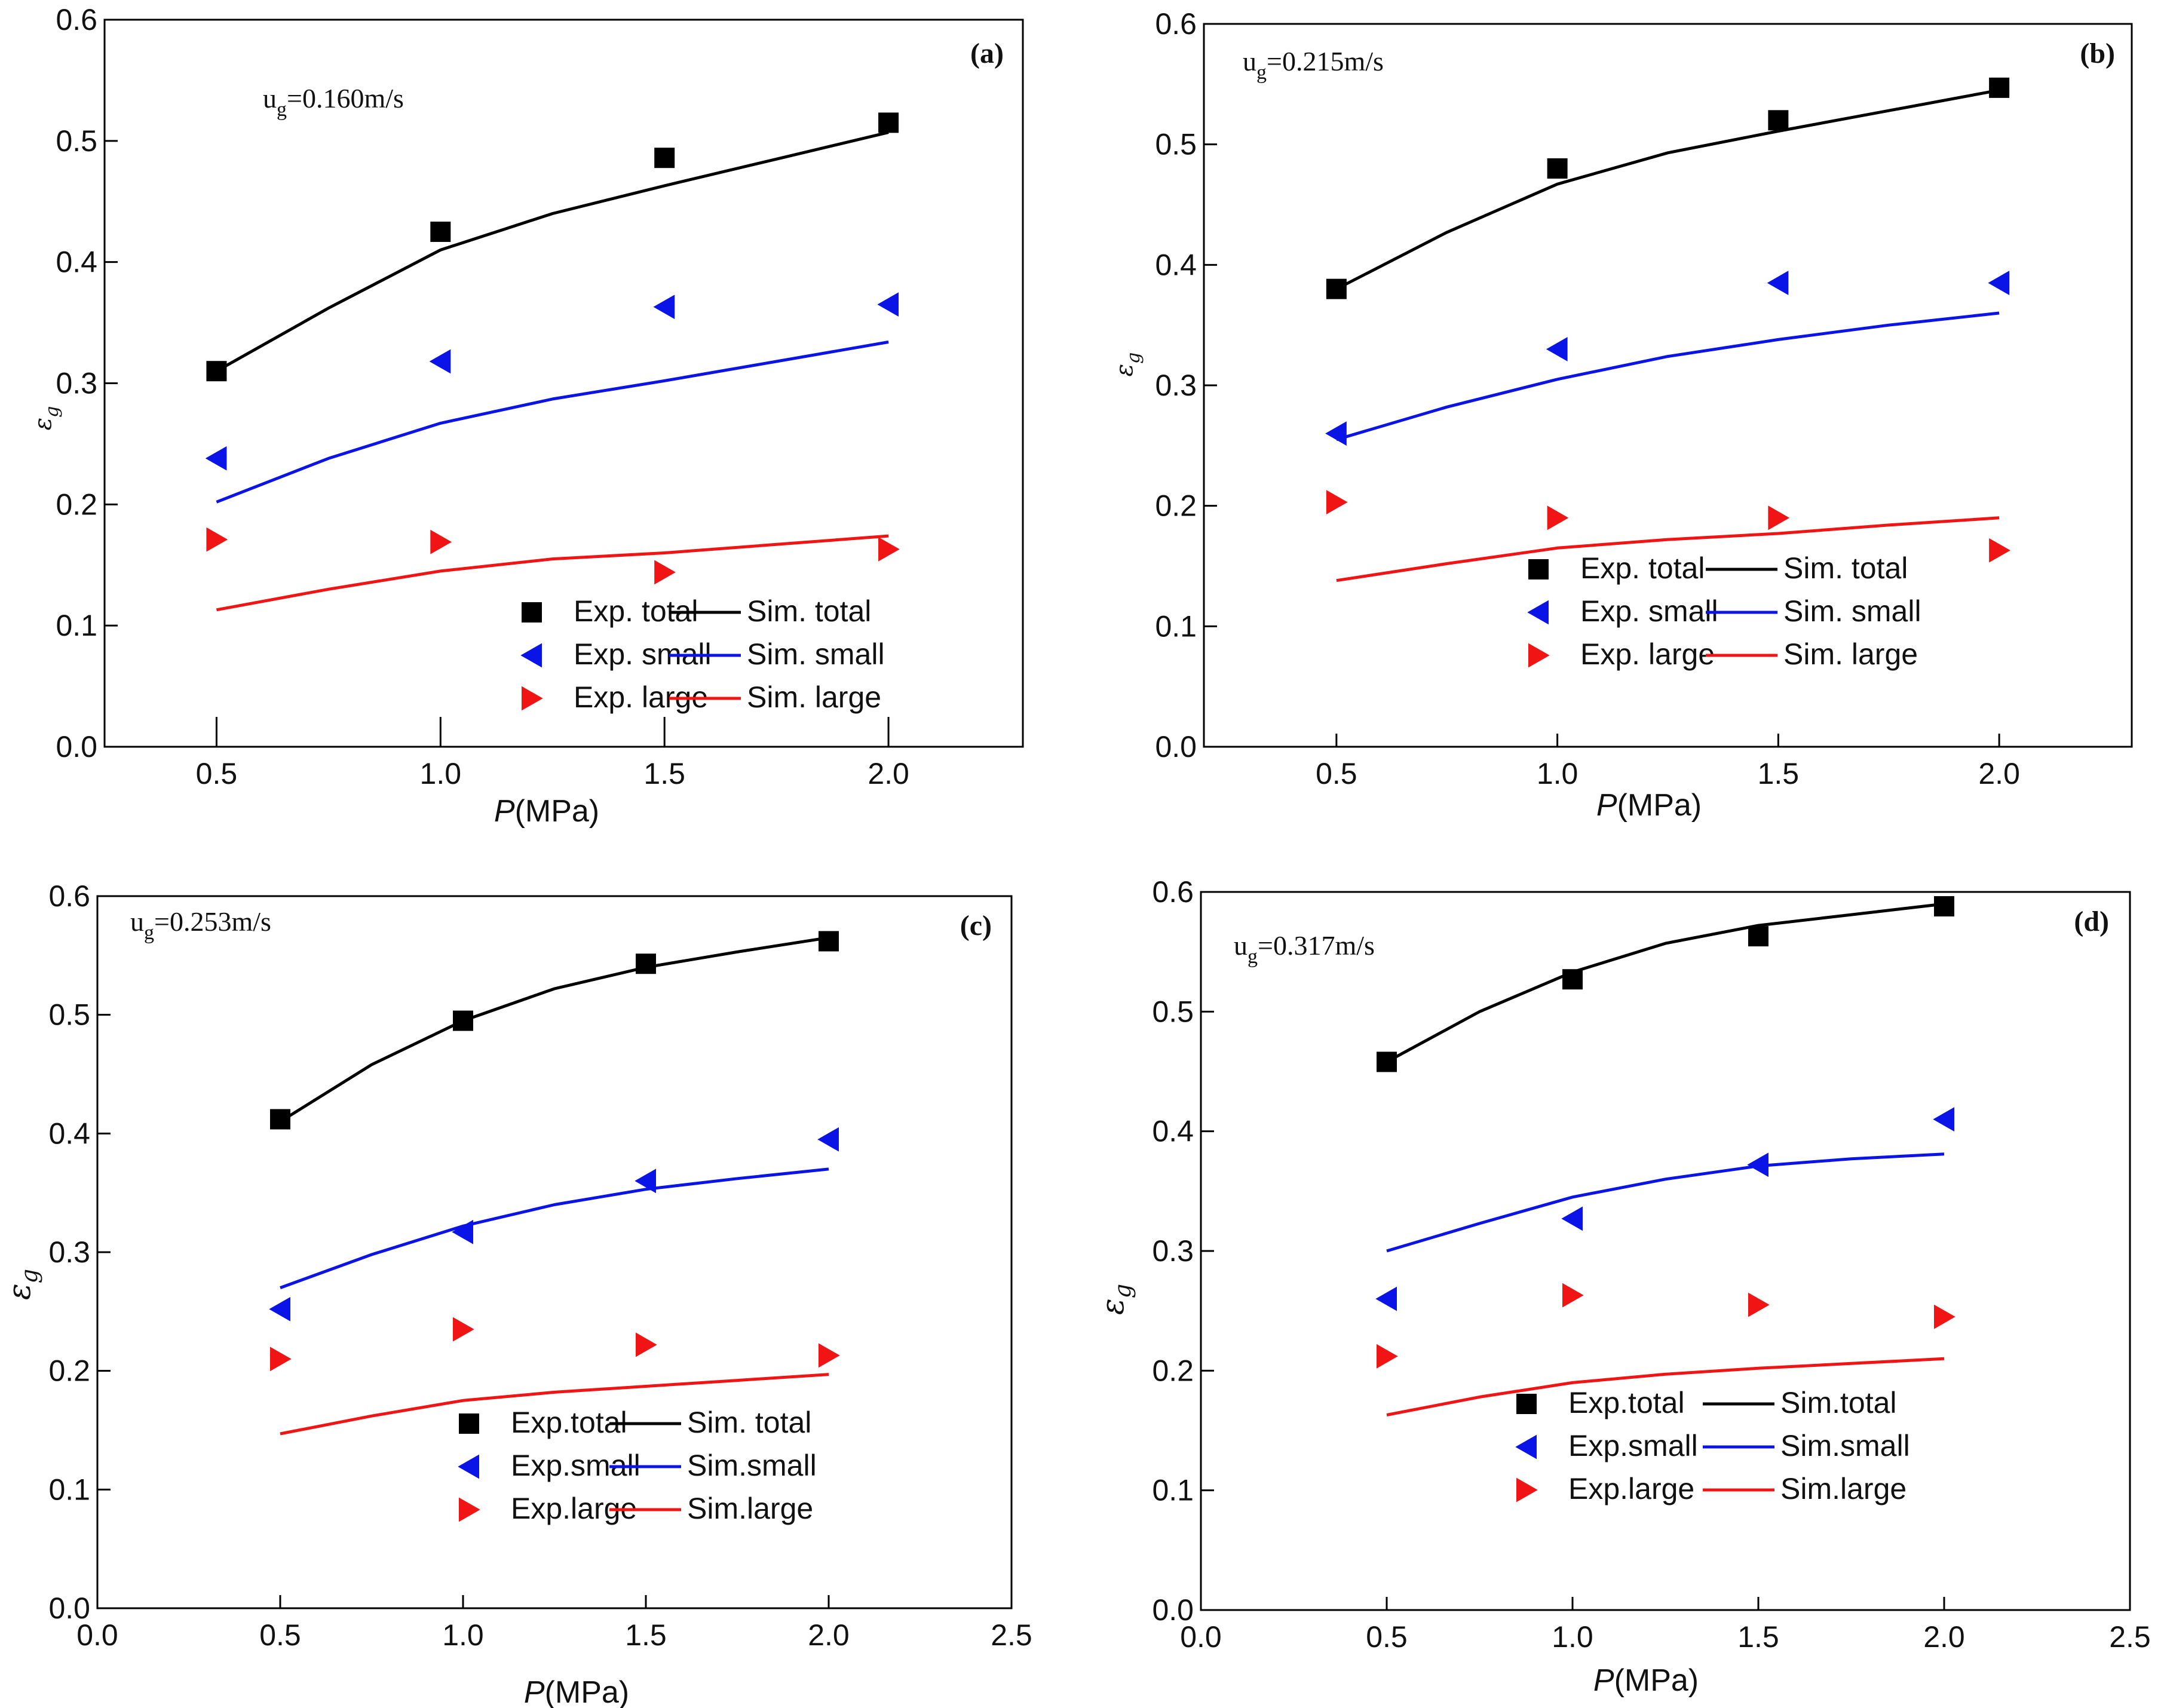  Describe the element at coordinates (534, 1692) in the screenshot. I see `x-axis-title-var: P` at that location.